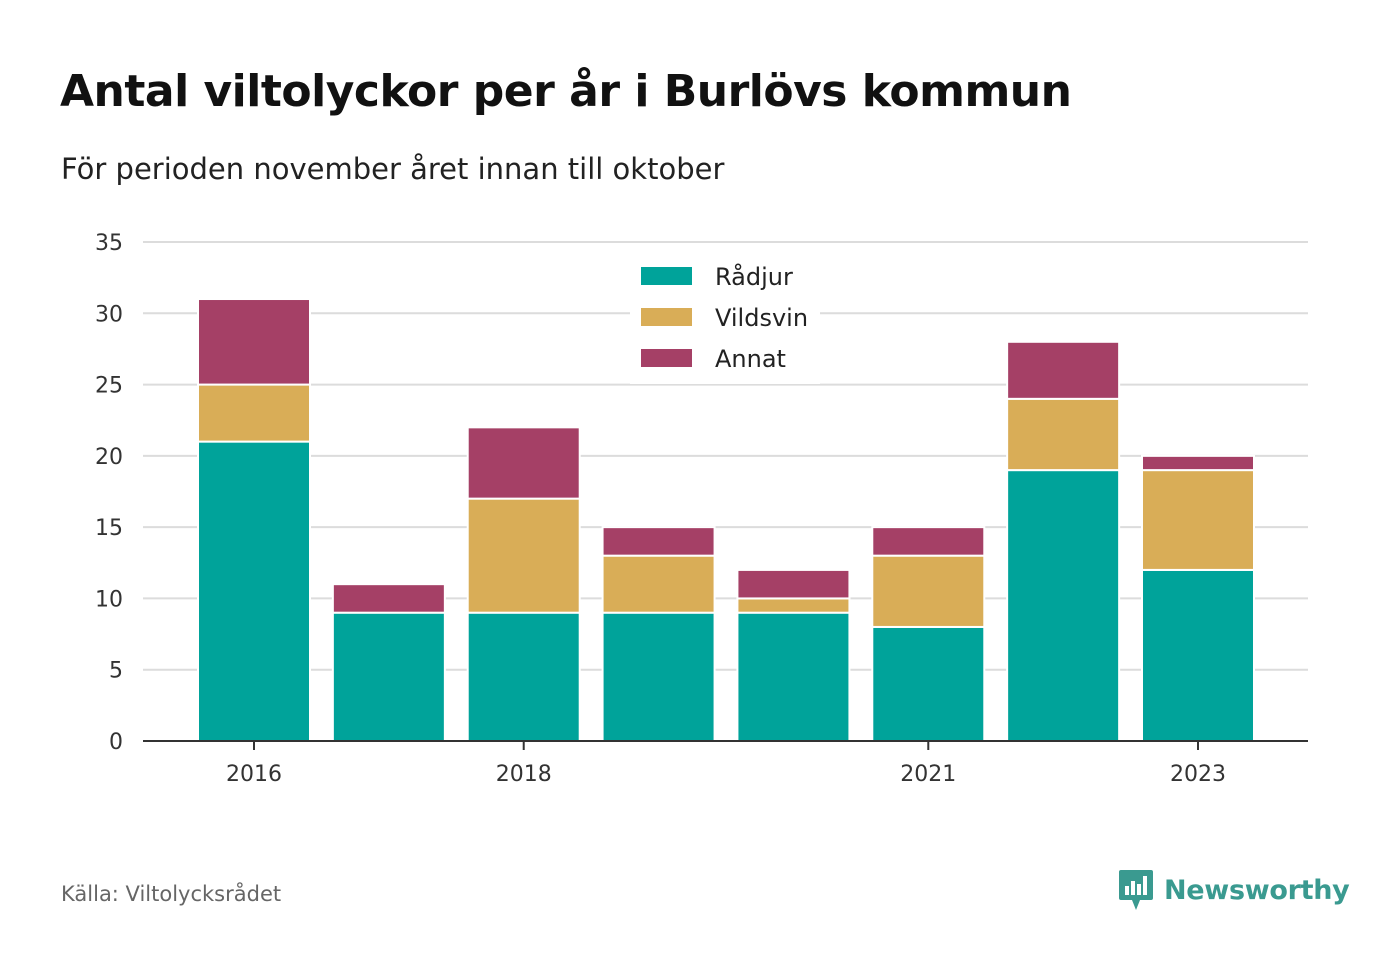 This screenshot has width=1400, height=973. Describe the element at coordinates (1063, 434) in the screenshot. I see `bar-vildsvin-2022` at that location.